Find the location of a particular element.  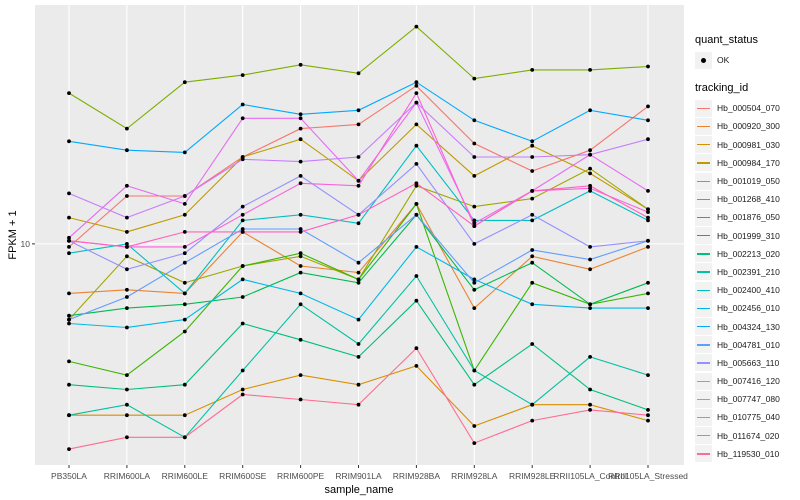

y-axis-title: FPKM + 1 is located at coordinates (13, 234).